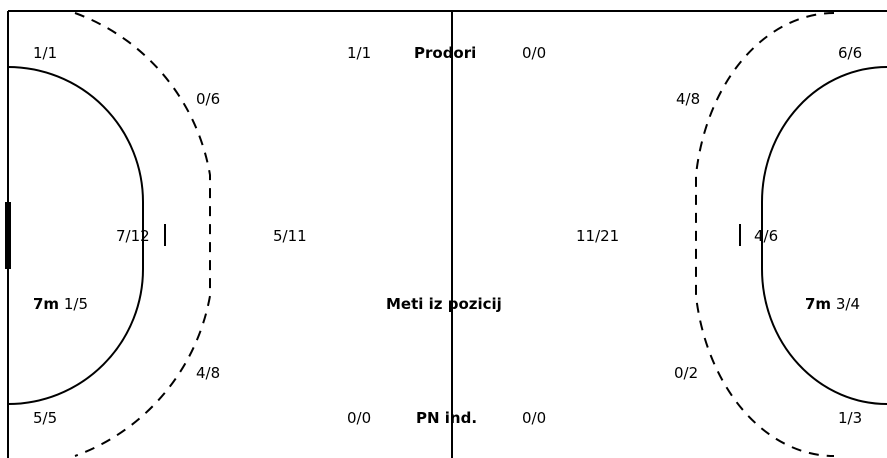 This screenshot has width=887, height=458. I want to click on right-7m-value: 3/4, so click(847, 304).